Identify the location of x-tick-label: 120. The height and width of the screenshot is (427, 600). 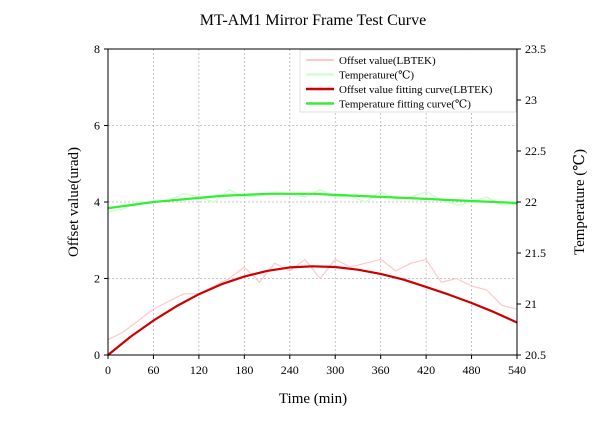
(199, 370).